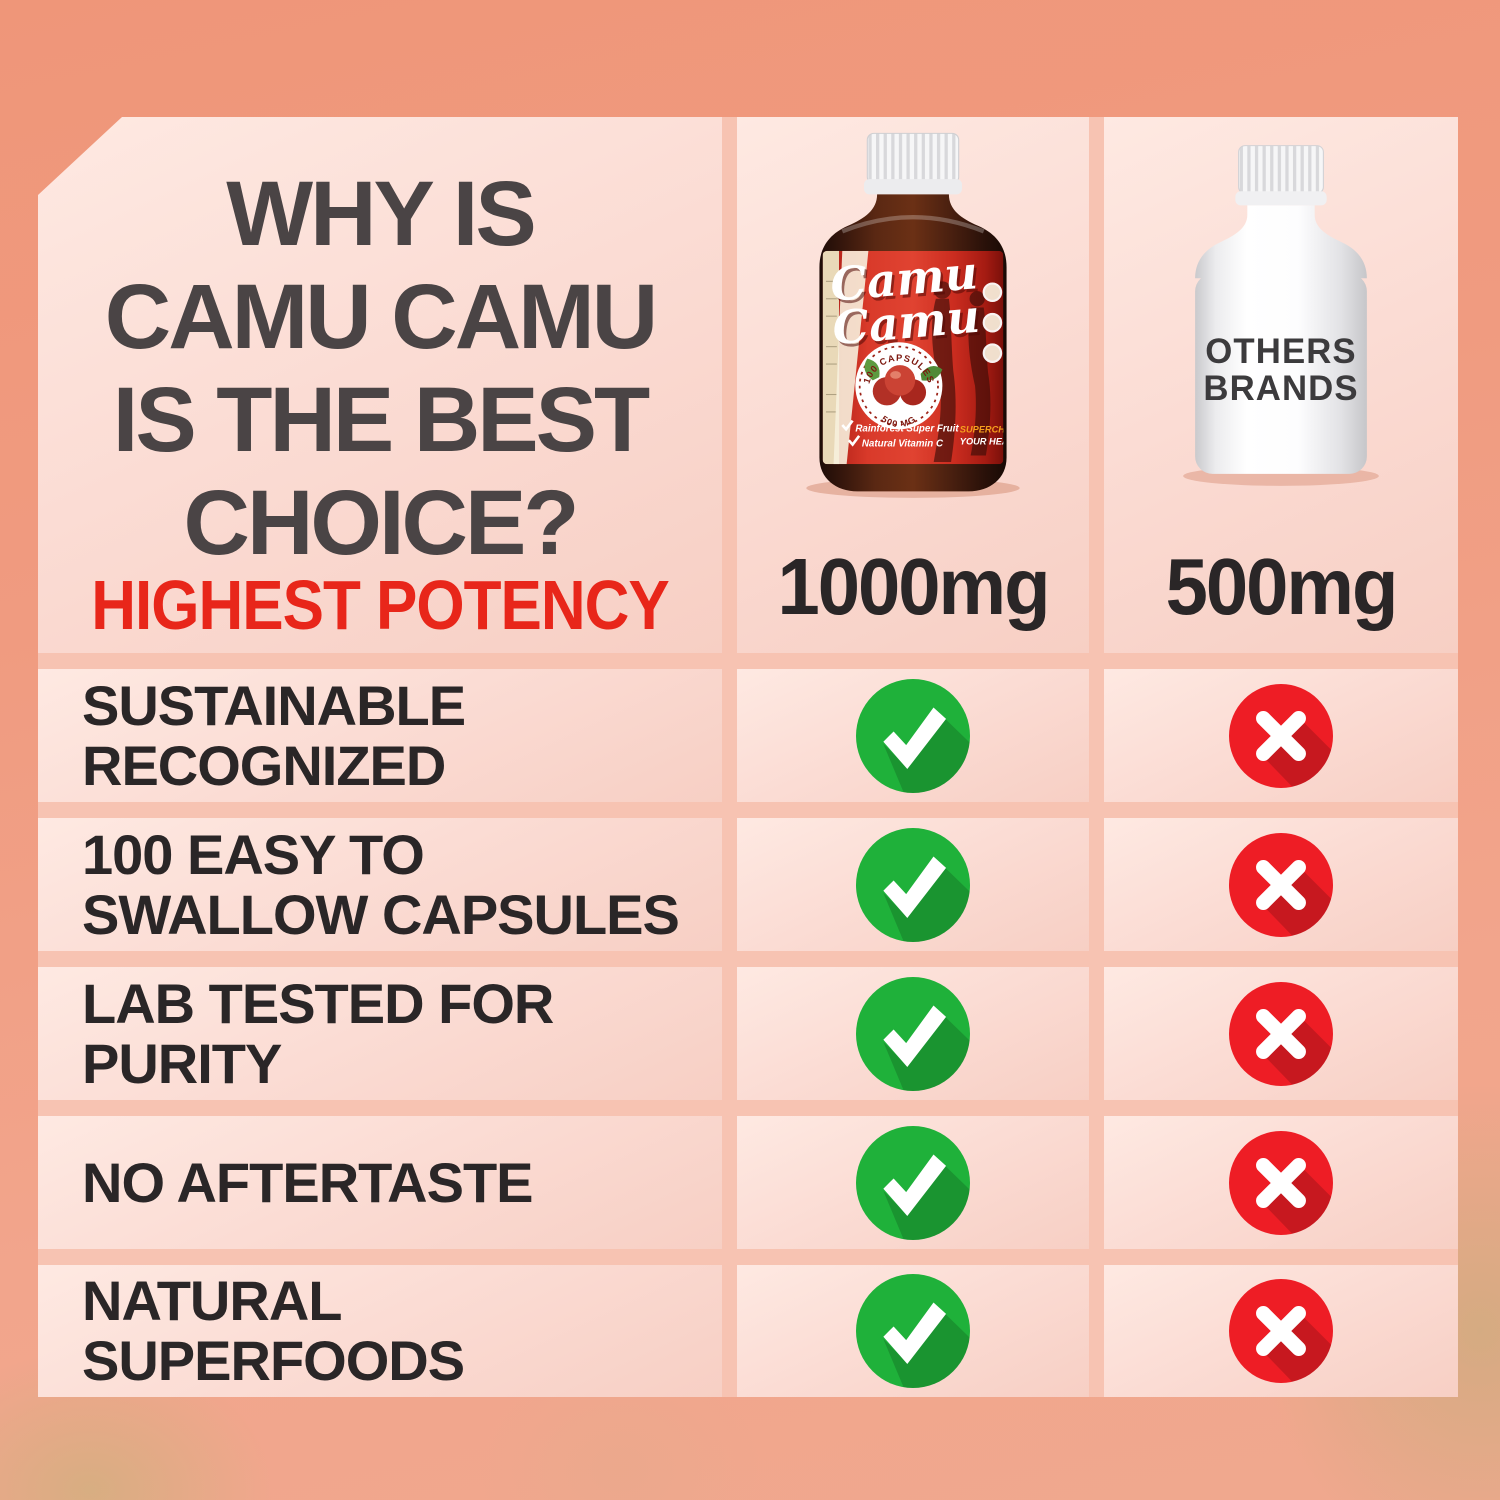 The height and width of the screenshot is (1500, 1500). Describe the element at coordinates (253, 854) in the screenshot. I see `row-label-line-1: 100 EASY TO` at that location.